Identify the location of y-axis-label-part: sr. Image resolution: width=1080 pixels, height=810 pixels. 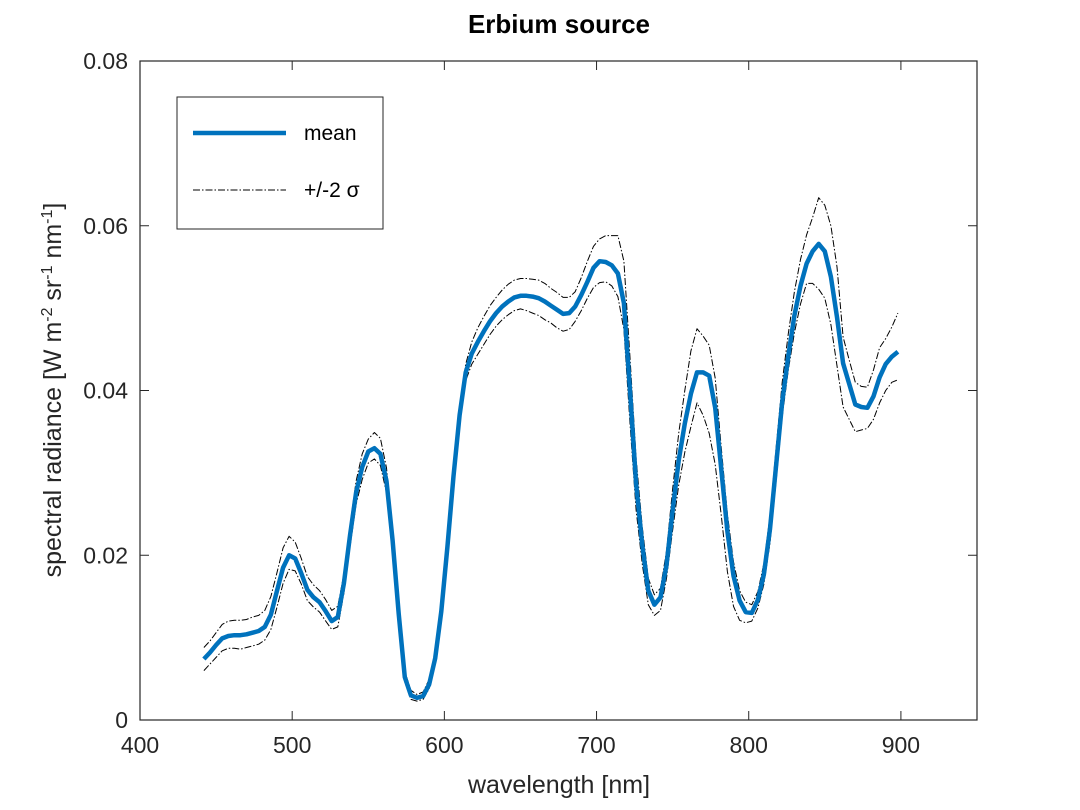
(53, 294).